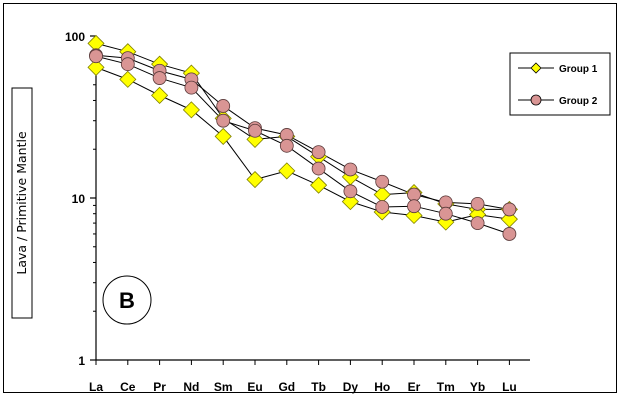 The width and height of the screenshot is (622, 397). I want to click on x-tick-label: Ho, so click(382, 387).